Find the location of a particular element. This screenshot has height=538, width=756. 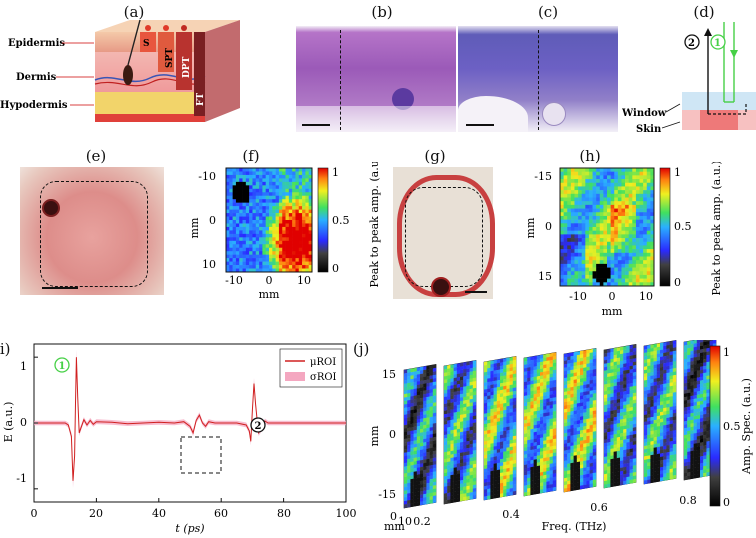

panel-label-i: (i) is located at coordinates (5, 349).